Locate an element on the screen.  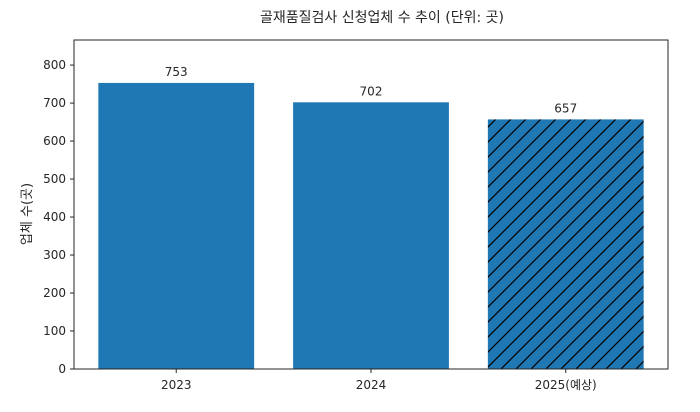
y-tick-label-0: 0 is located at coordinates (62, 369).